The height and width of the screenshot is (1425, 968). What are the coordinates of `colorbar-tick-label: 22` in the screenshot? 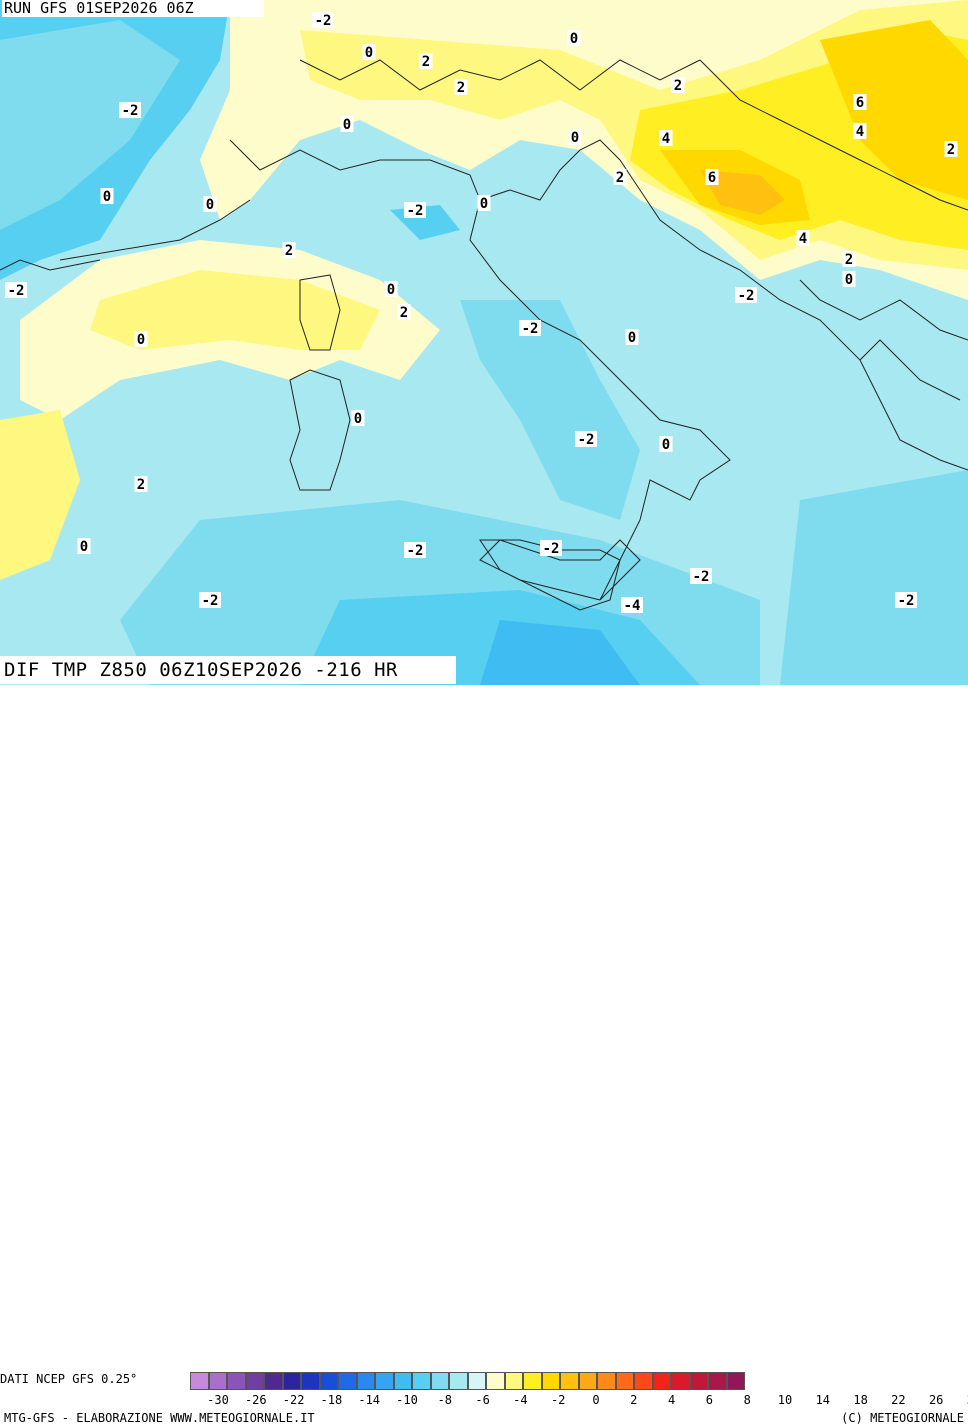 It's located at (898, 1400).